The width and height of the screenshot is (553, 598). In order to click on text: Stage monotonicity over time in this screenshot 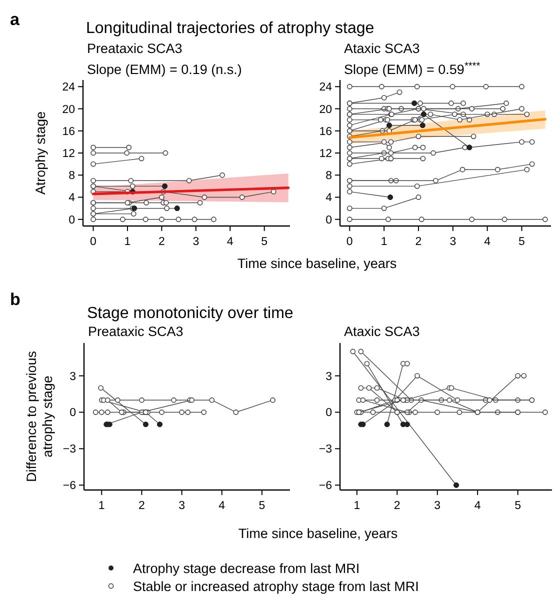, I will do `click(190, 313)`.